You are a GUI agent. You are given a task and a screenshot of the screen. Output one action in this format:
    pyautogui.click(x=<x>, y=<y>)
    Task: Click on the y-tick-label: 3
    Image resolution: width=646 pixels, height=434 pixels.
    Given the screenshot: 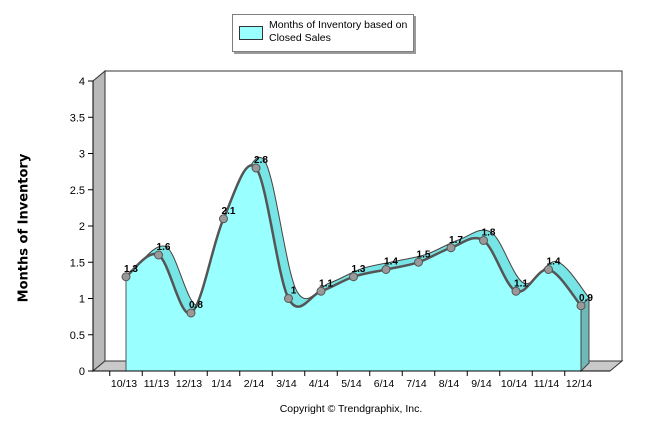 What is the action you would take?
    pyautogui.click(x=82, y=155)
    